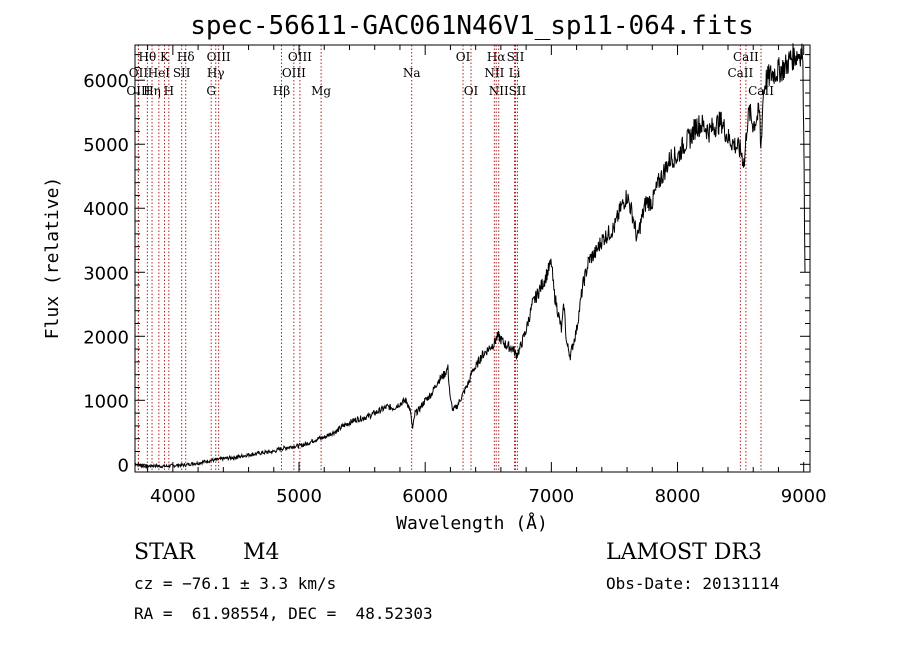 The height and width of the screenshot is (649, 900). I want to click on survey-label: LAMOST DR3, so click(684, 552).